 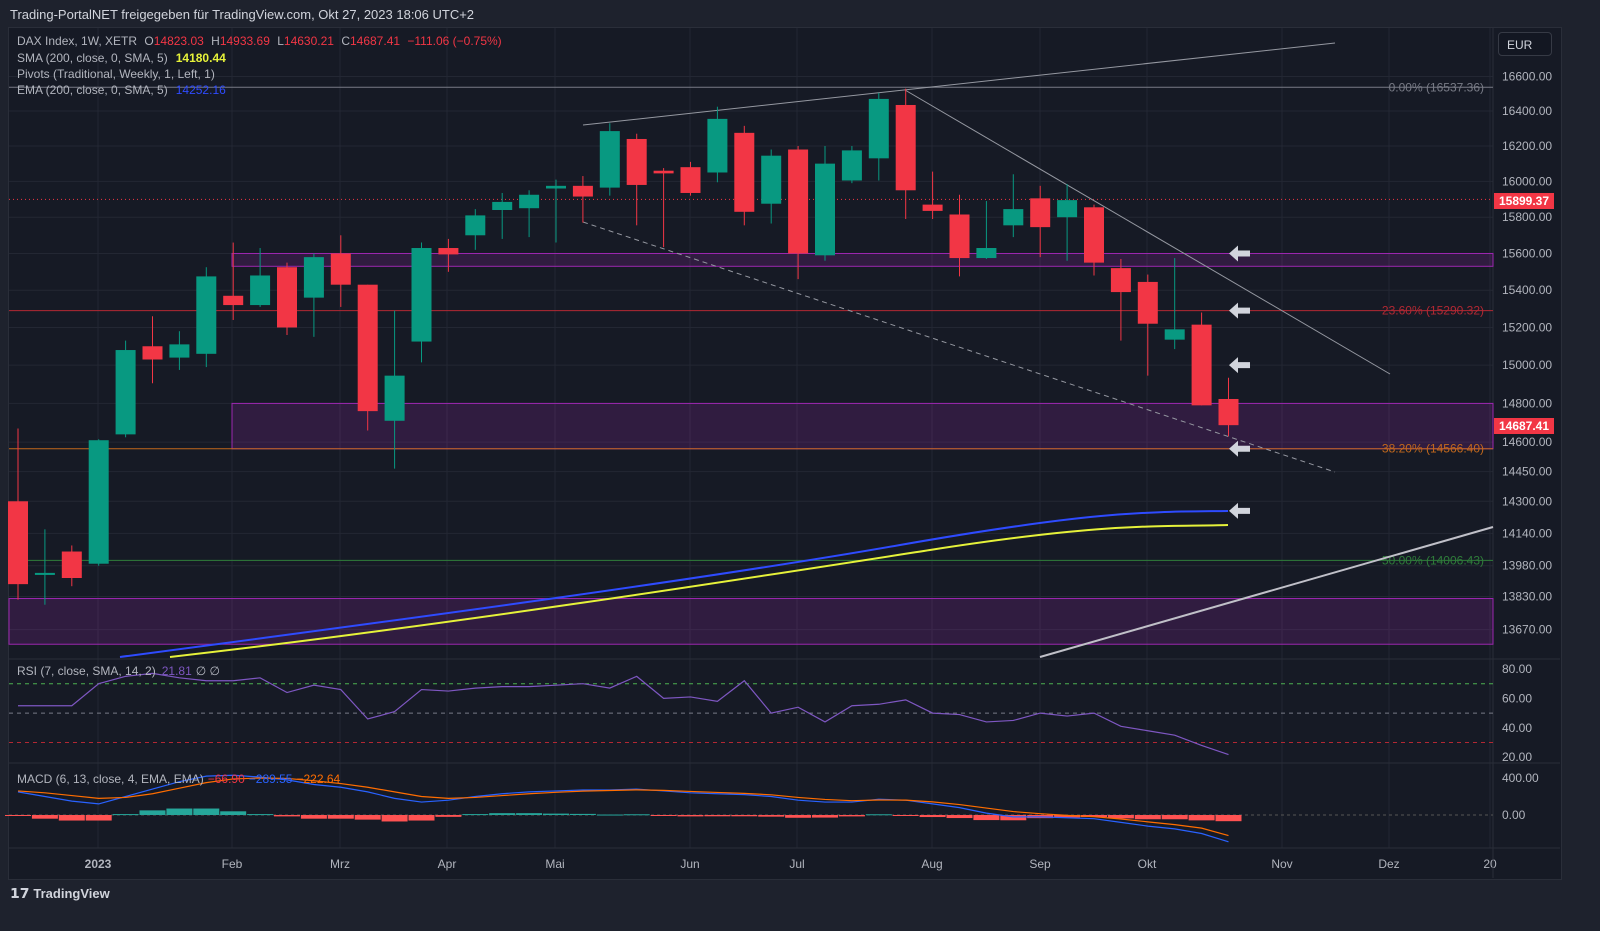 I want to click on price-tick-label: 16000.00, so click(x=1527, y=181).